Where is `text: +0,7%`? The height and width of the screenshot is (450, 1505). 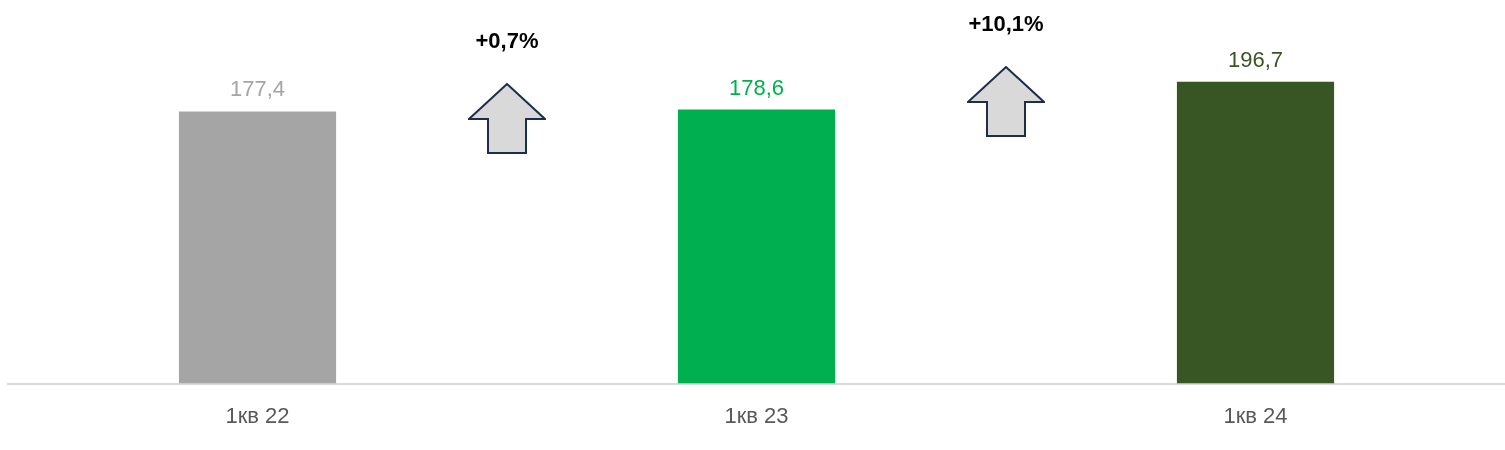 text: +0,7% is located at coordinates (507, 41).